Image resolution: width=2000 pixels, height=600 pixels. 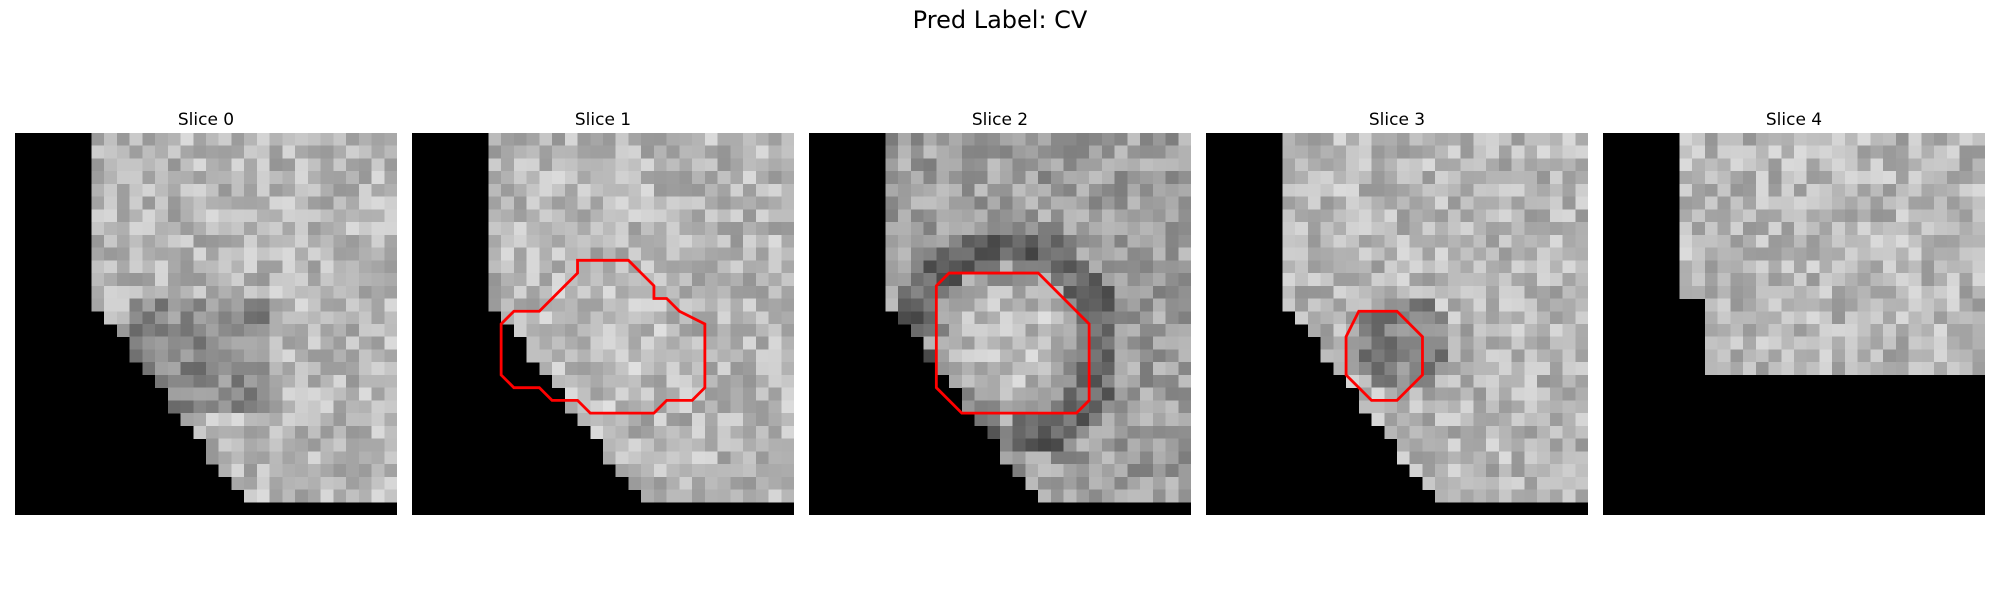 I want to click on slice-title: Slice 1, so click(x=603, y=120).